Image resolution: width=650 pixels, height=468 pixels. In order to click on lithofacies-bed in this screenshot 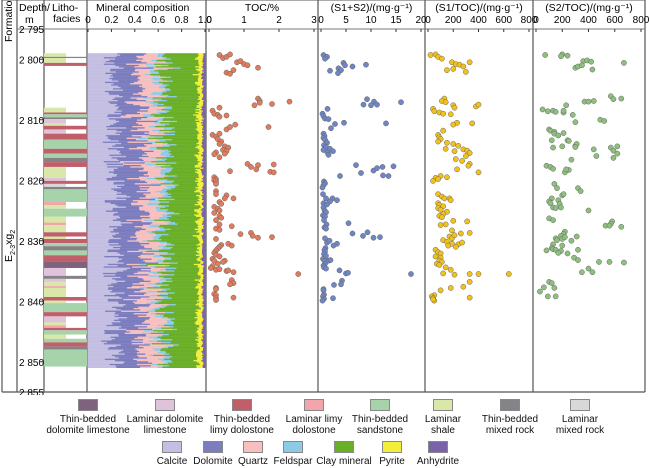, I will do `click(55, 219)`.